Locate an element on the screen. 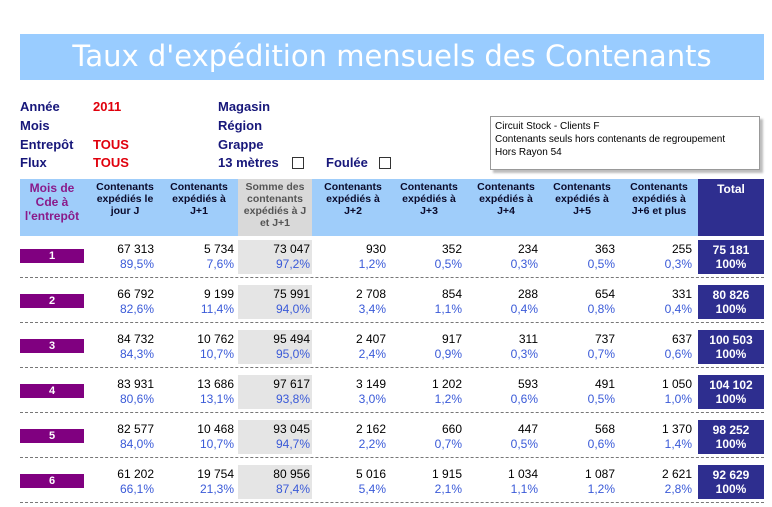  month-badge: 4 is located at coordinates (52, 391).